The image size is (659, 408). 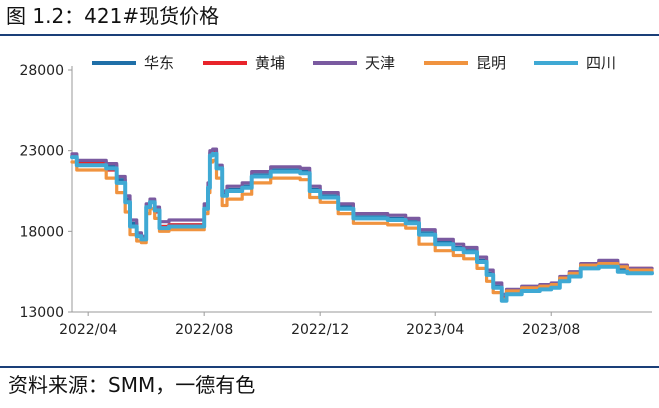 I want to click on x-tick-label: 2023/08, so click(x=551, y=330).